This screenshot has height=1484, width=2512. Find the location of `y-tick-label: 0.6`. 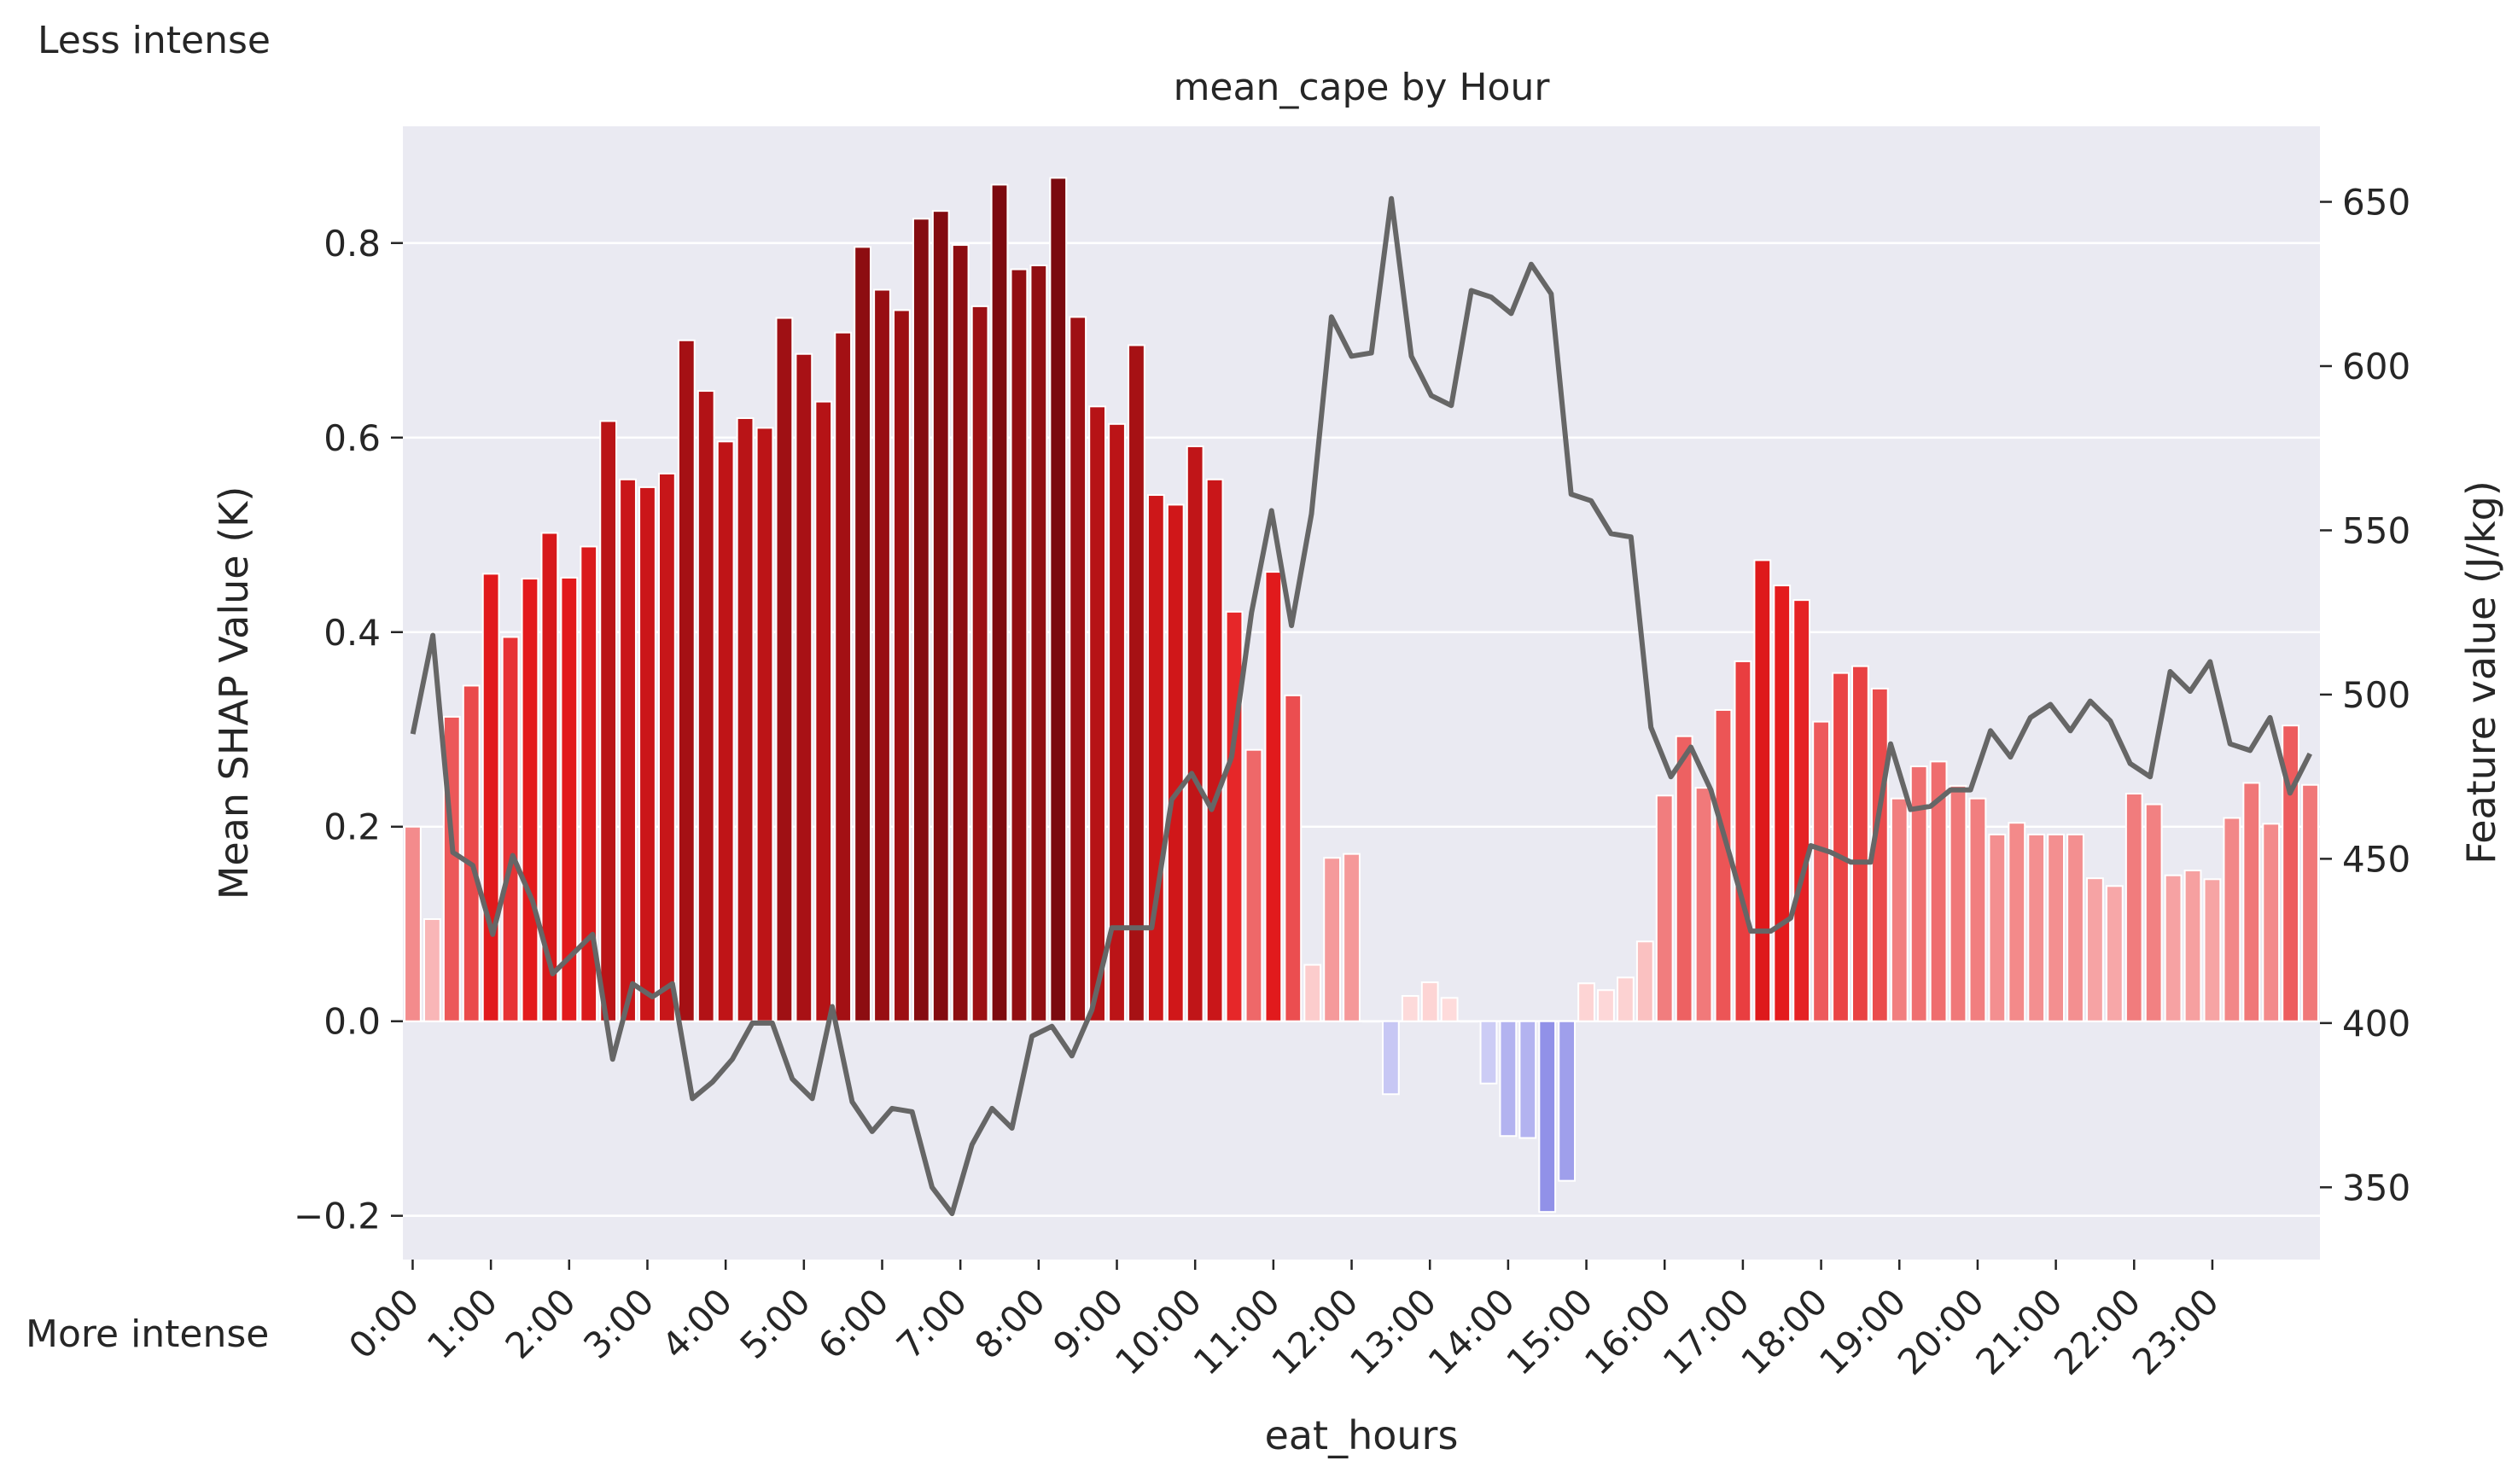

y-tick-label: 0.6 is located at coordinates (352, 438).